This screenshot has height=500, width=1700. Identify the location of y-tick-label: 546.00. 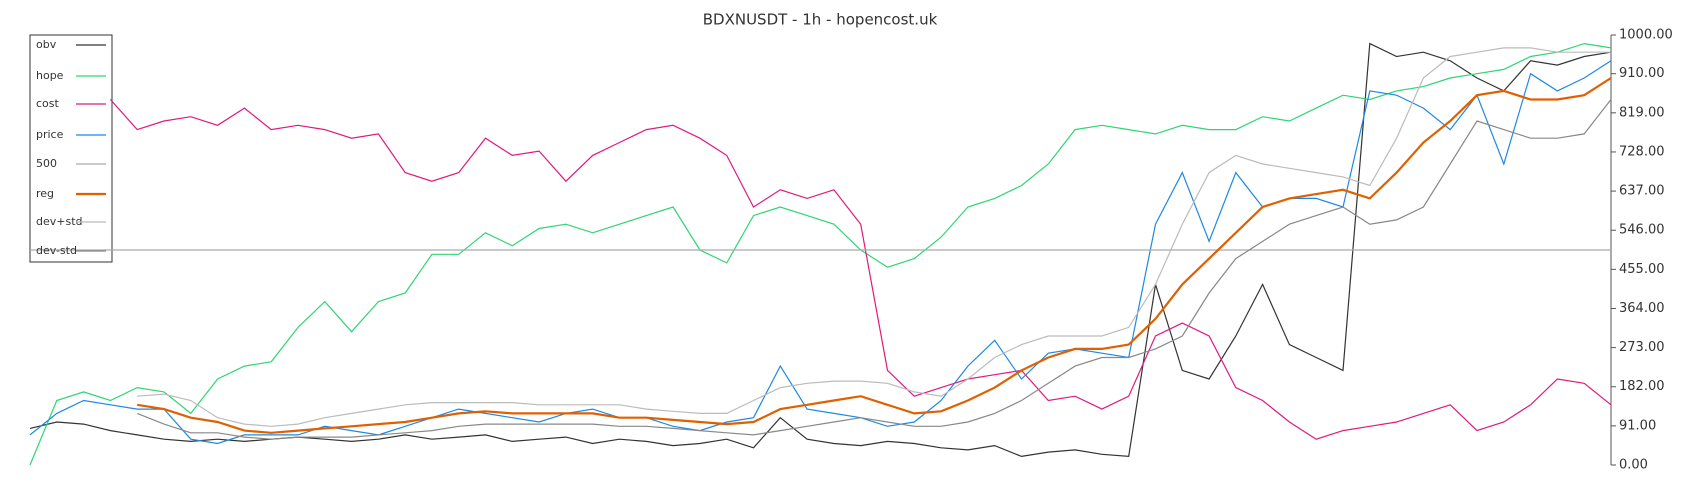
(1642, 230).